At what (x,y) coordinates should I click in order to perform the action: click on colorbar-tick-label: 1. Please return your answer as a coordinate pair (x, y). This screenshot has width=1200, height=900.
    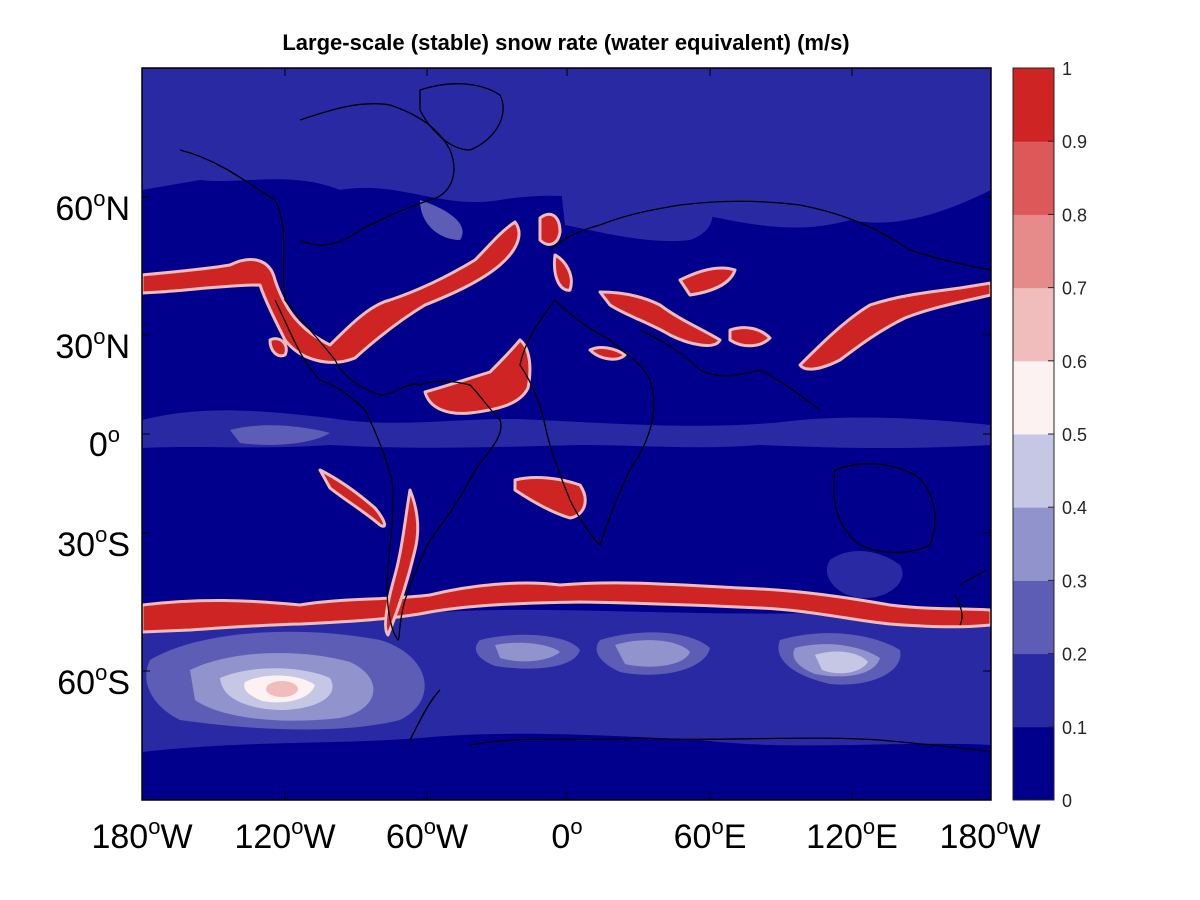
    Looking at the image, I should click on (1067, 69).